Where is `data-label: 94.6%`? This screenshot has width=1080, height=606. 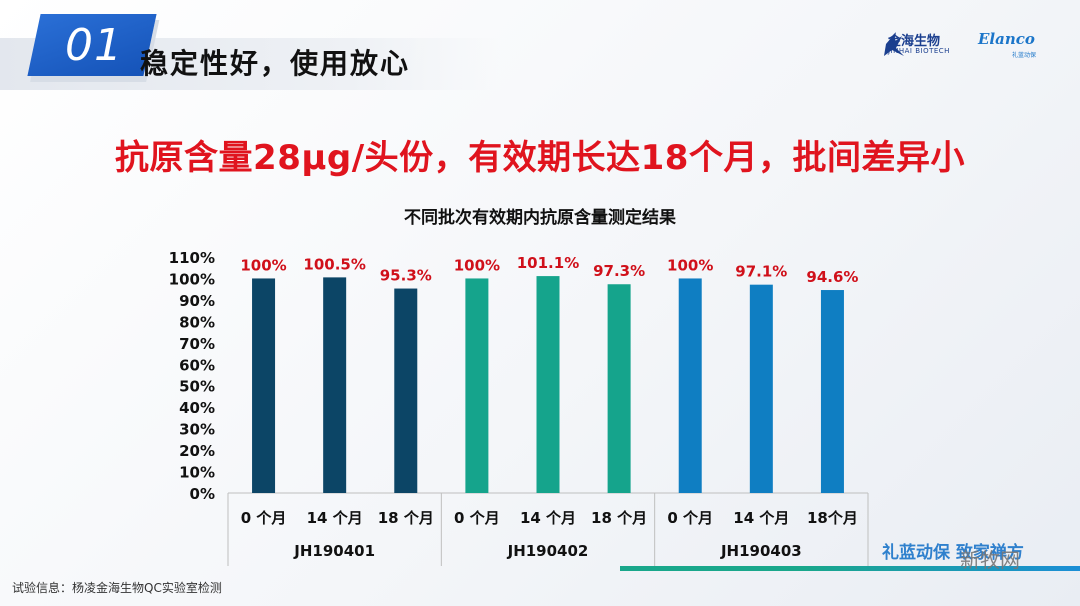 data-label: 94.6% is located at coordinates (832, 277).